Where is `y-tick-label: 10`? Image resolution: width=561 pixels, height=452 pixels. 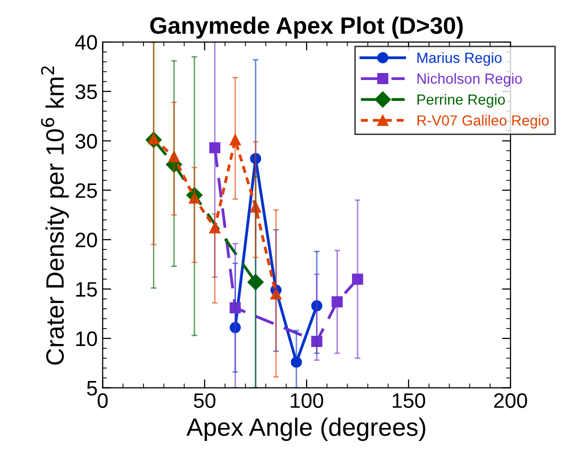 y-tick-label: 10 is located at coordinates (86, 338).